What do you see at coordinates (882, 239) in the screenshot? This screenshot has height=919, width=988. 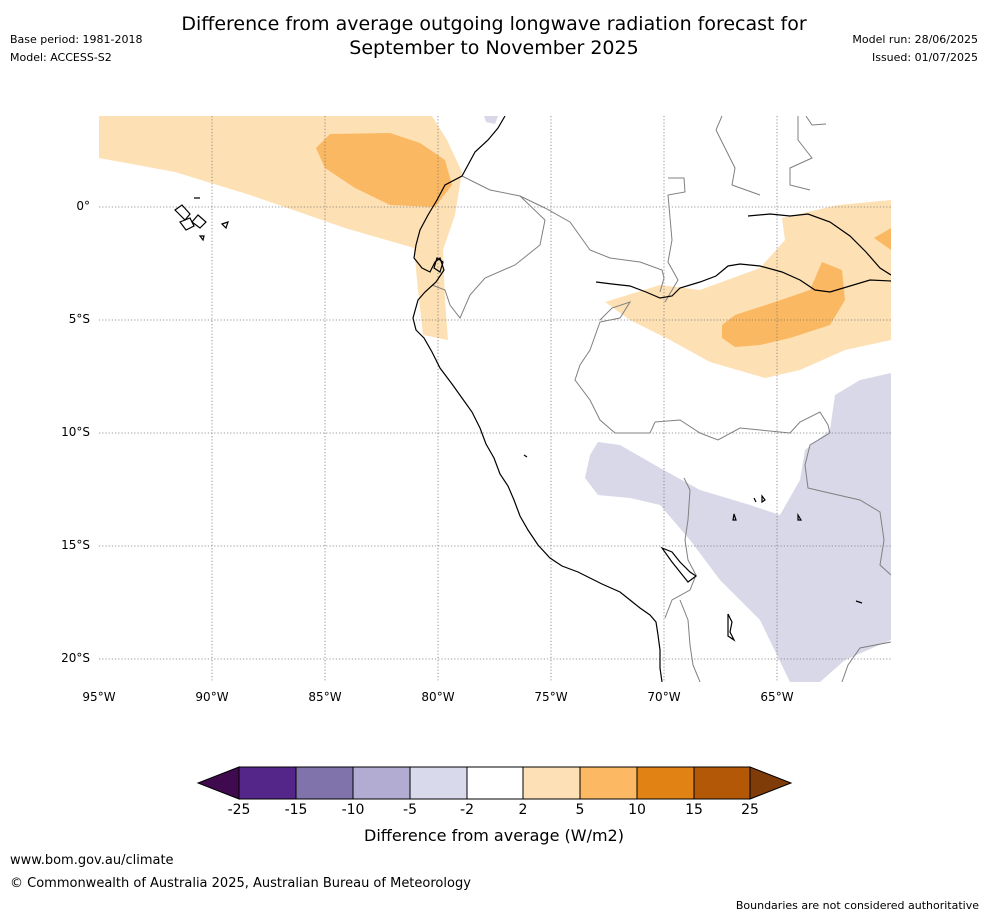 I see `anomaly-region-mid-orange-edge` at bounding box center [882, 239].